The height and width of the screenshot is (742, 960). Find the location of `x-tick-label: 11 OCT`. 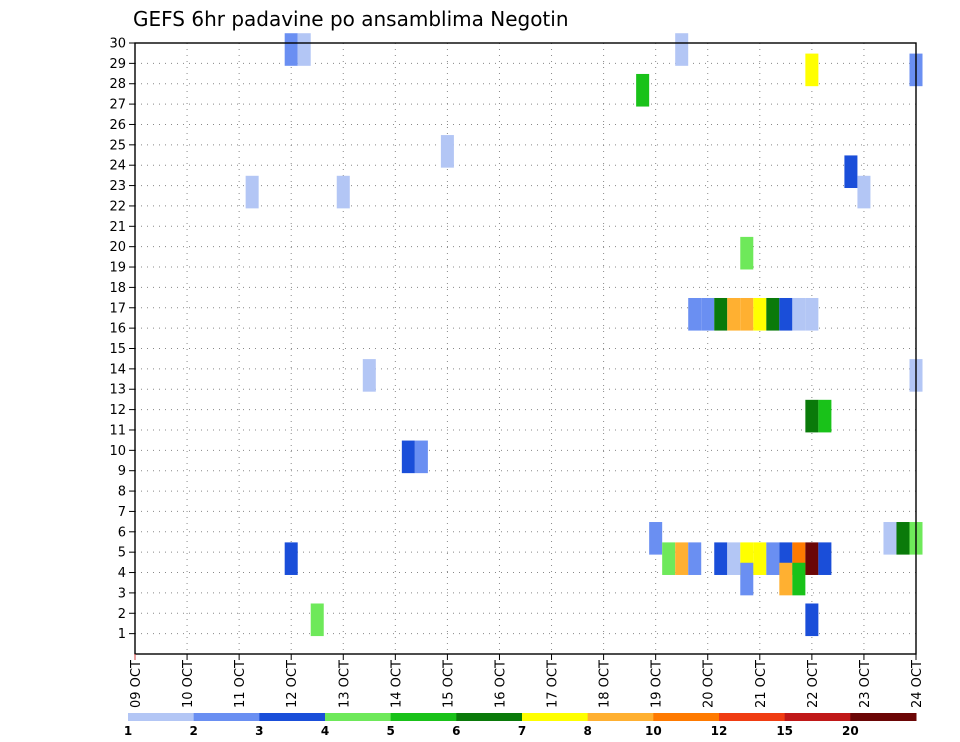

x-tick-label: 11 OCT is located at coordinates (240, 684).